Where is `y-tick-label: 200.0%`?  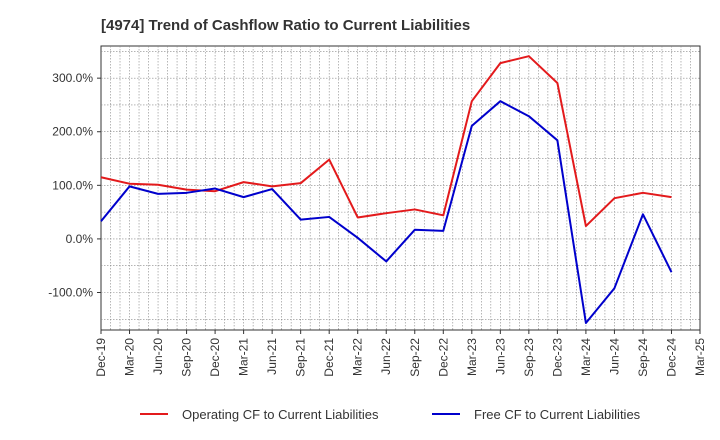
y-tick-label: 200.0% is located at coordinates (72, 132).